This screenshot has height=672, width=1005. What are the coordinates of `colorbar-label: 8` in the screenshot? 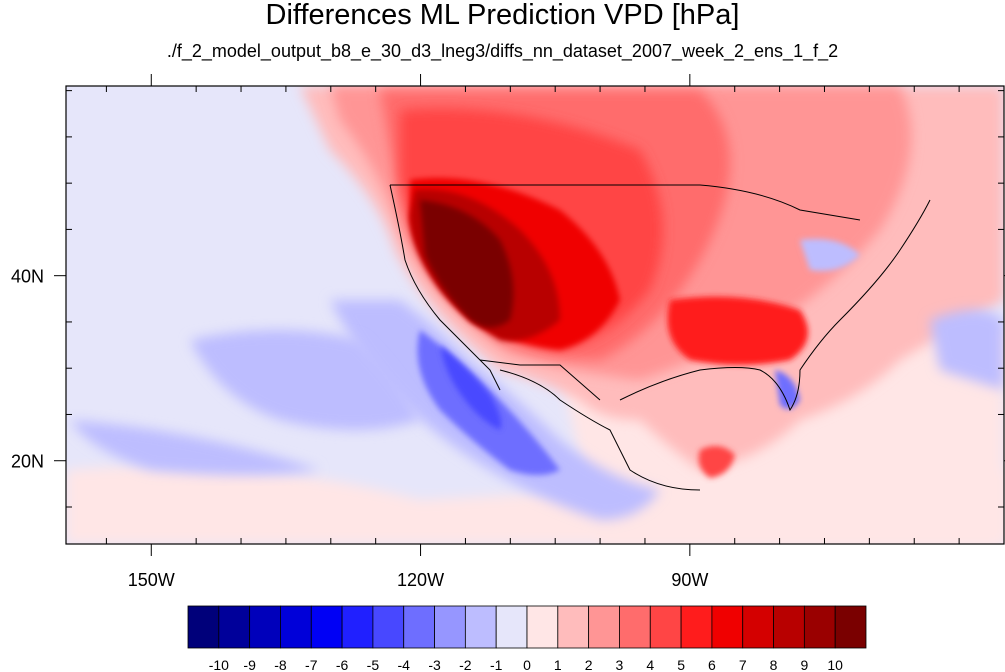 It's located at (774, 664).